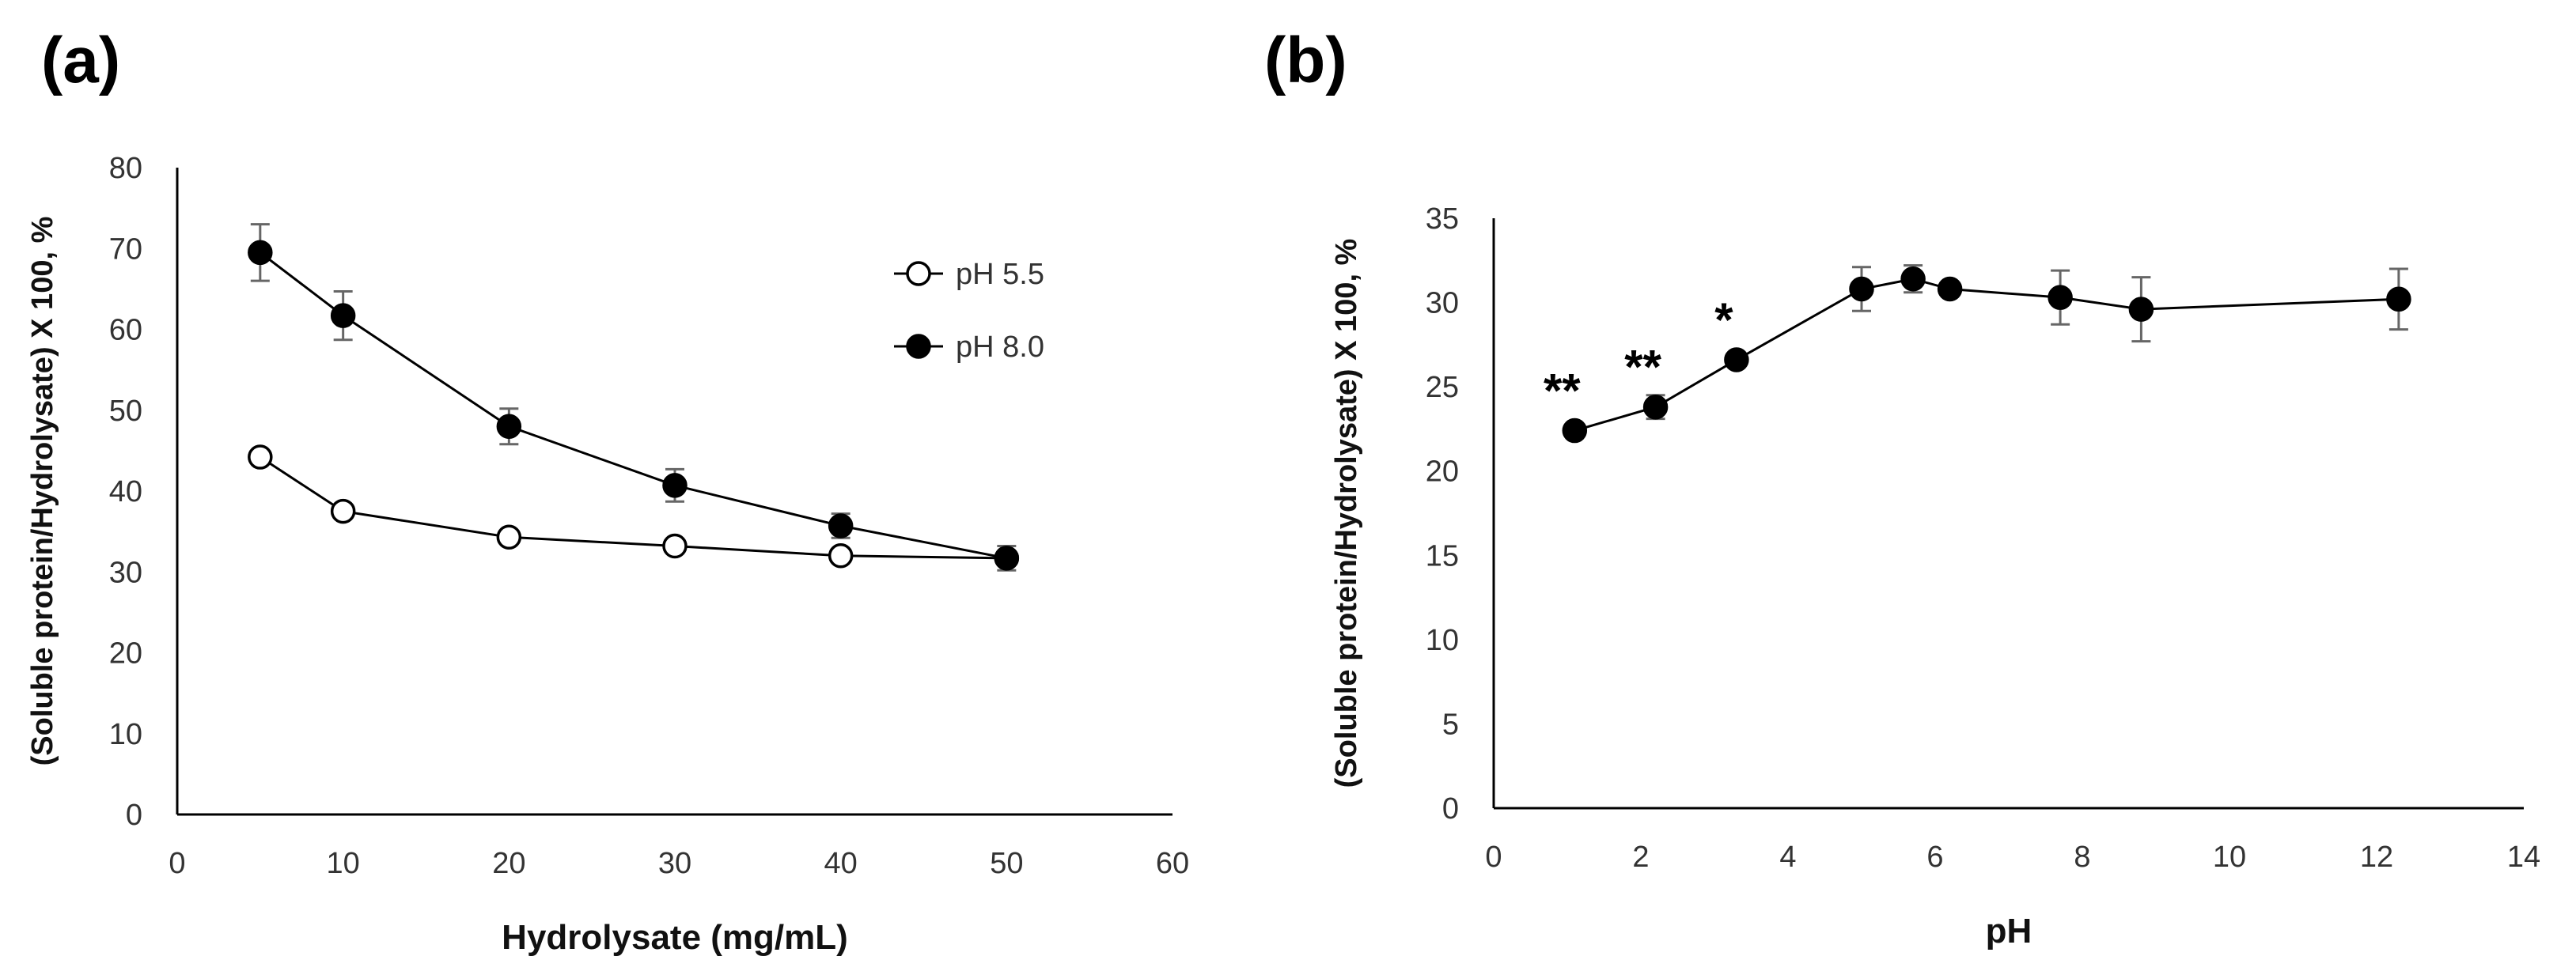 The height and width of the screenshot is (975, 2576). Describe the element at coordinates (1723, 319) in the screenshot. I see `significance-marker: *` at that location.